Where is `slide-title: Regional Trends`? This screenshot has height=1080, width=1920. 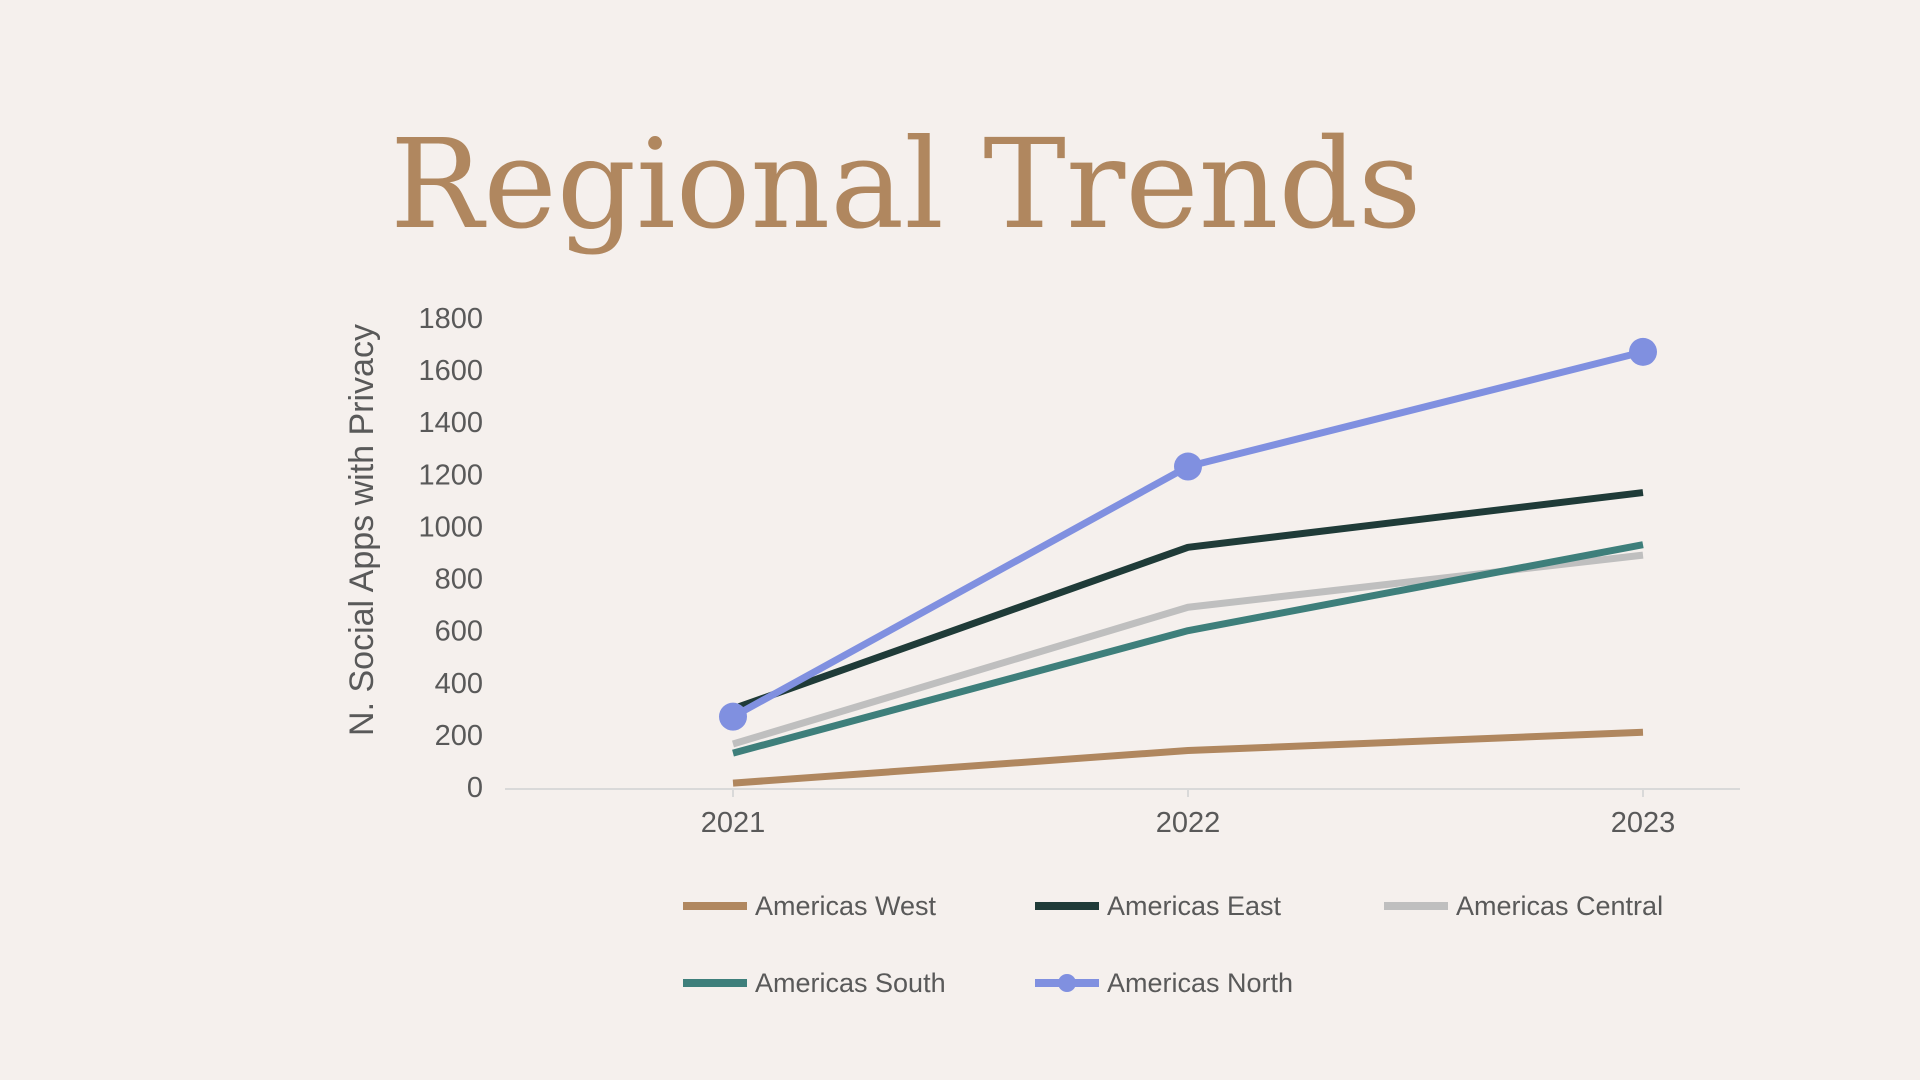
slide-title: Regional Trends is located at coordinates (906, 185).